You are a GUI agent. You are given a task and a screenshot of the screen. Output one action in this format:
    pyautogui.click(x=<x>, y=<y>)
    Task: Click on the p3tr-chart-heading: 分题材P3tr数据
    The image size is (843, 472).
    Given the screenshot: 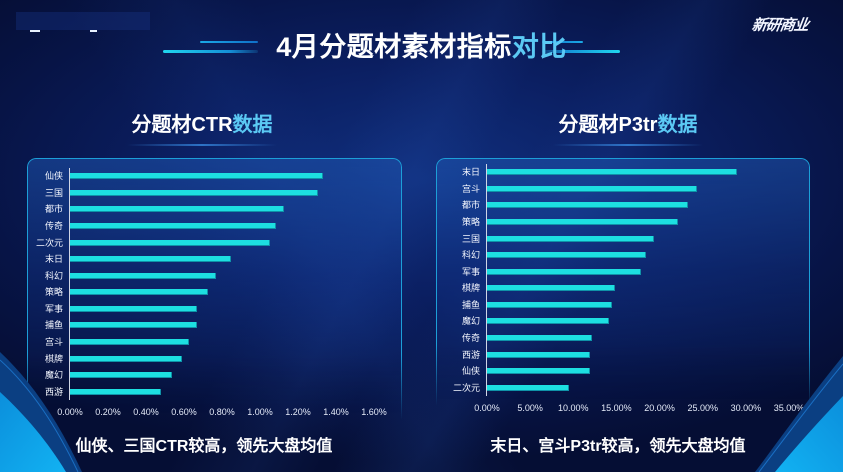 What is the action you would take?
    pyautogui.click(x=628, y=125)
    